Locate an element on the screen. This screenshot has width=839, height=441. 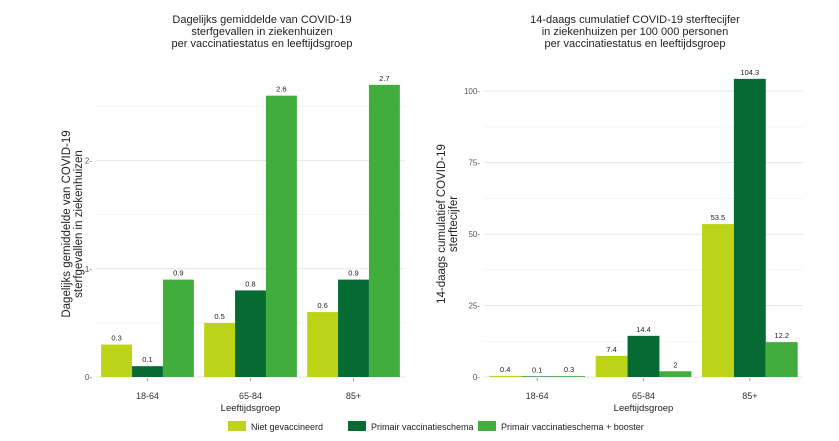
data-label: 12.2 is located at coordinates (781, 335).